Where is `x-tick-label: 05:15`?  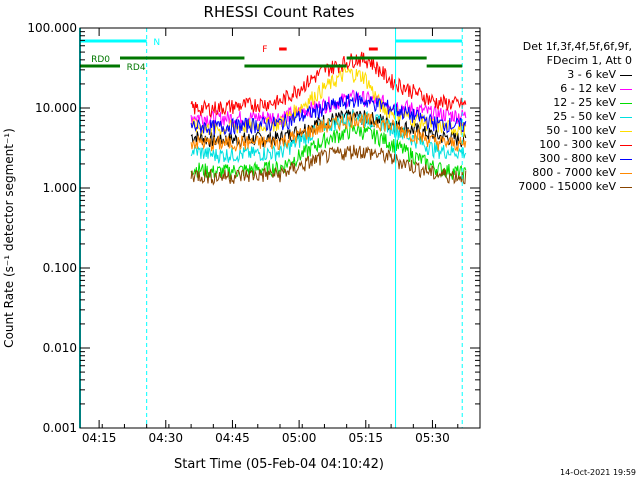 x-tick-label: 05:15 is located at coordinates (365, 438).